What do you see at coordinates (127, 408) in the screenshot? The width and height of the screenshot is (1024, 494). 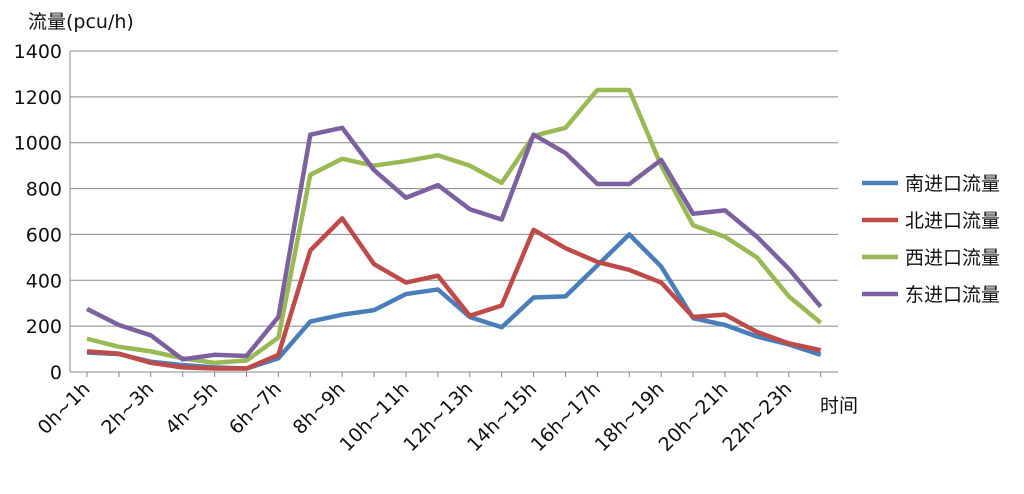 I see `x-tick-label: 2h~3h` at bounding box center [127, 408].